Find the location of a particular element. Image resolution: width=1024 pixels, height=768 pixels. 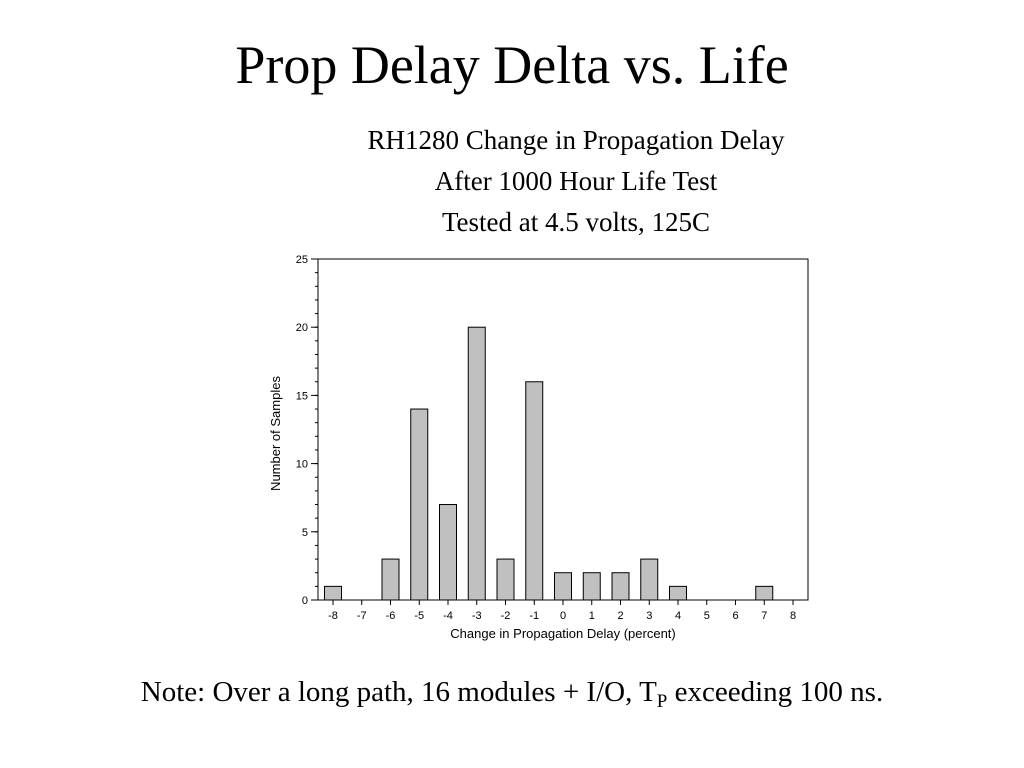

x-tick-label: 2 is located at coordinates (620, 616).